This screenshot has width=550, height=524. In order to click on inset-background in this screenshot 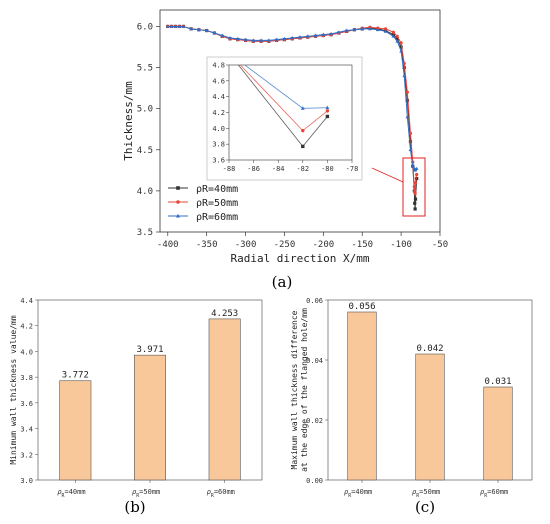, I will do `click(284, 118)`.